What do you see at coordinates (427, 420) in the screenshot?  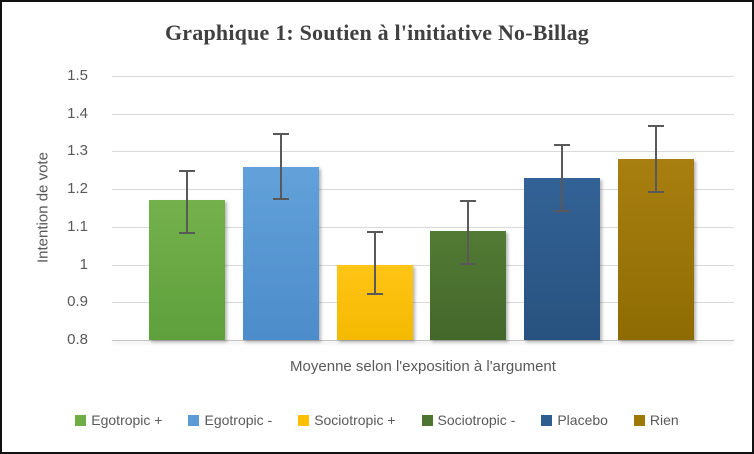 I see `legend-swatch-sociotropic-minus` at bounding box center [427, 420].